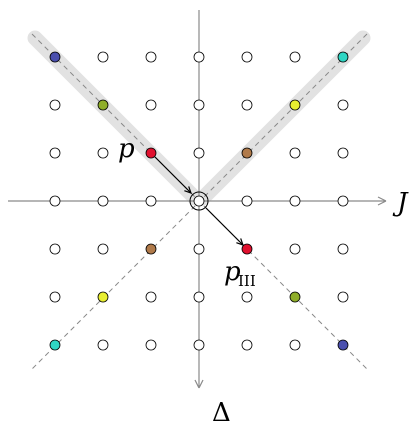 The width and height of the screenshot is (413, 423). What do you see at coordinates (400, 203) in the screenshot?
I see `horizontal-axis-label: J` at bounding box center [400, 203].